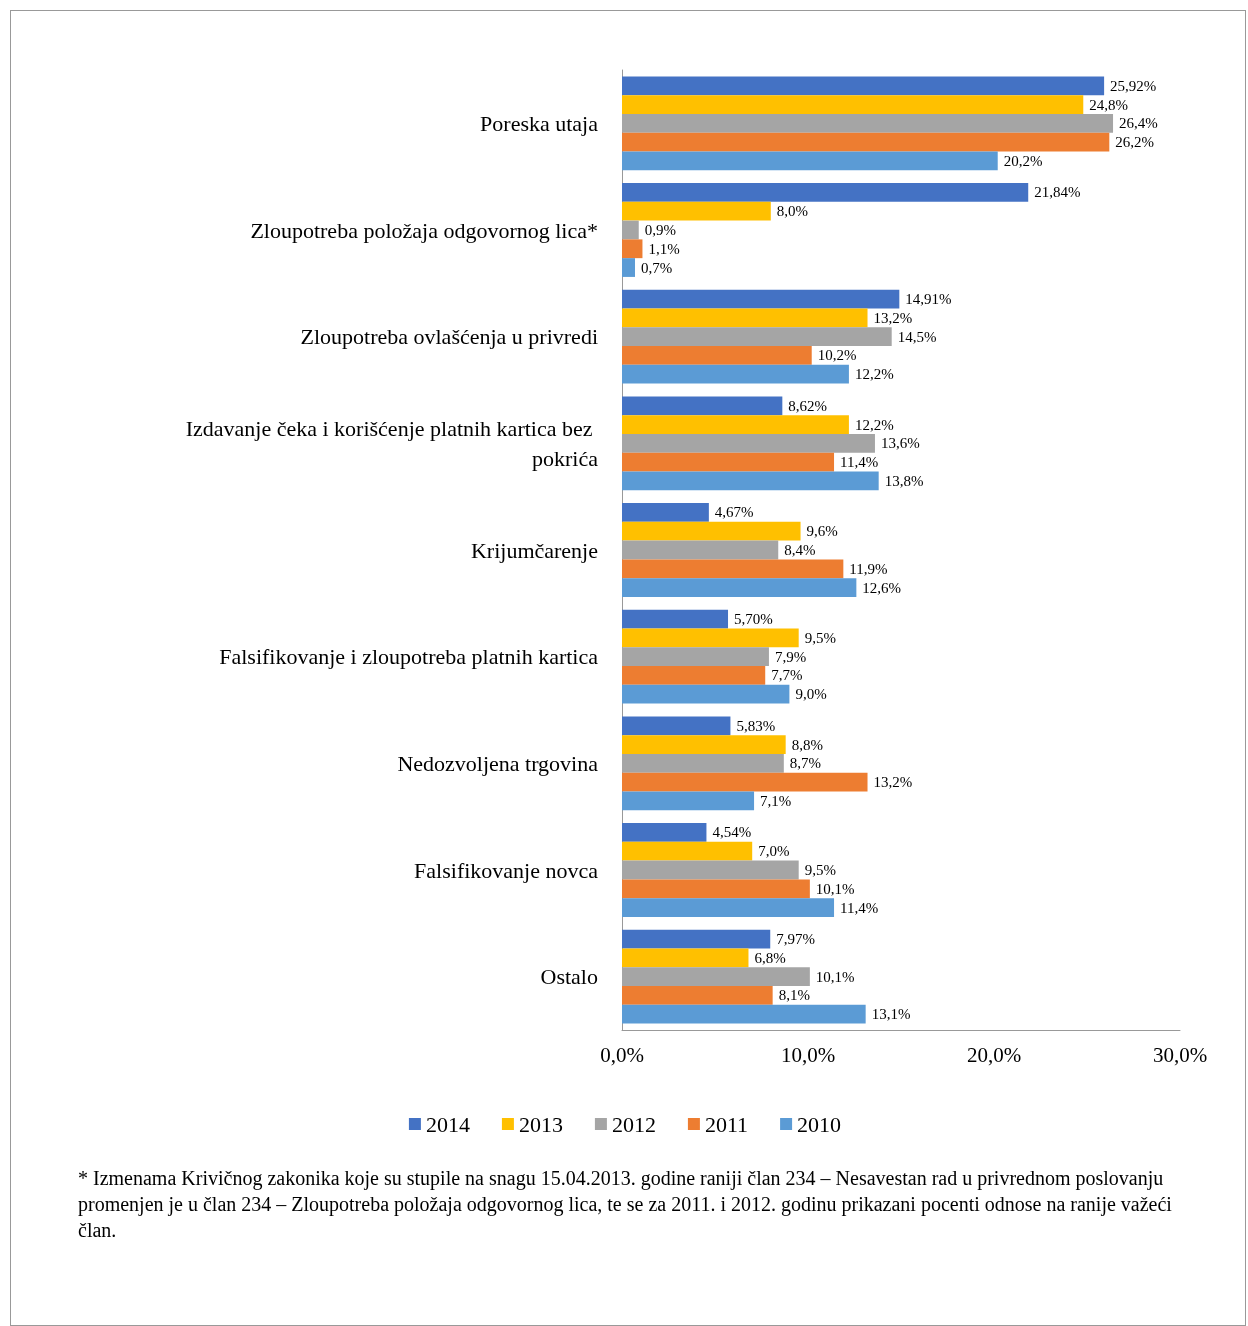 This screenshot has height=1326, width=1248. Describe the element at coordinates (539, 123) in the screenshot. I see `y-tick-label: Poreska utaja` at that location.